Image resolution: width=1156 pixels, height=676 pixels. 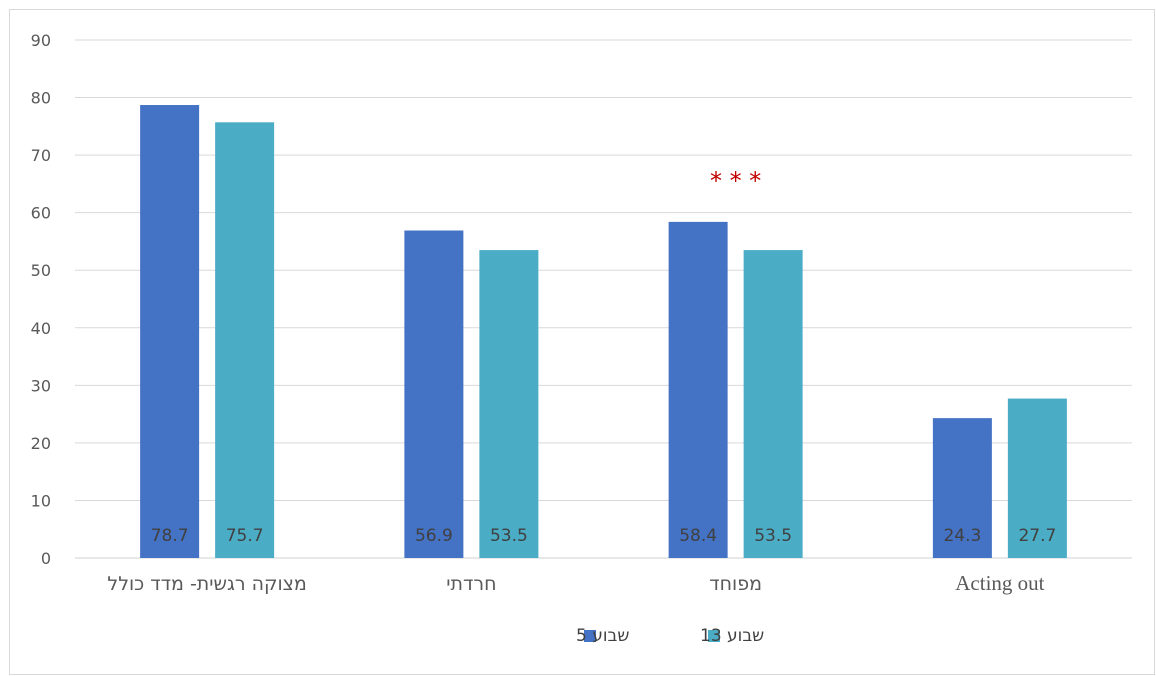 I want to click on y-tick-label: 60, so click(x=41, y=213).